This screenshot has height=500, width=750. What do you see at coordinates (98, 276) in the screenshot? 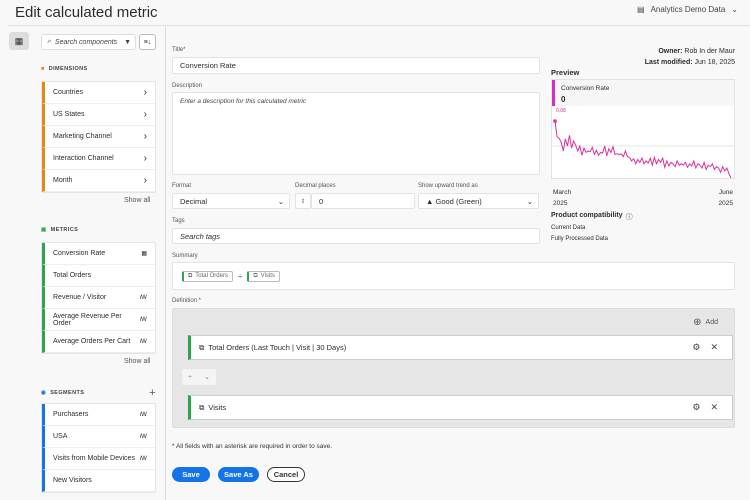
I see `list-item: Total Orders` at bounding box center [98, 276].